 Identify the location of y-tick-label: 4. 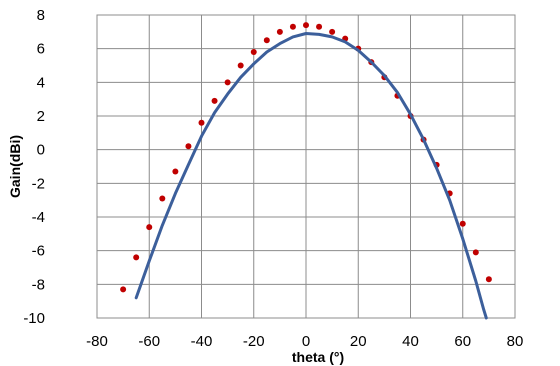
(41, 82).